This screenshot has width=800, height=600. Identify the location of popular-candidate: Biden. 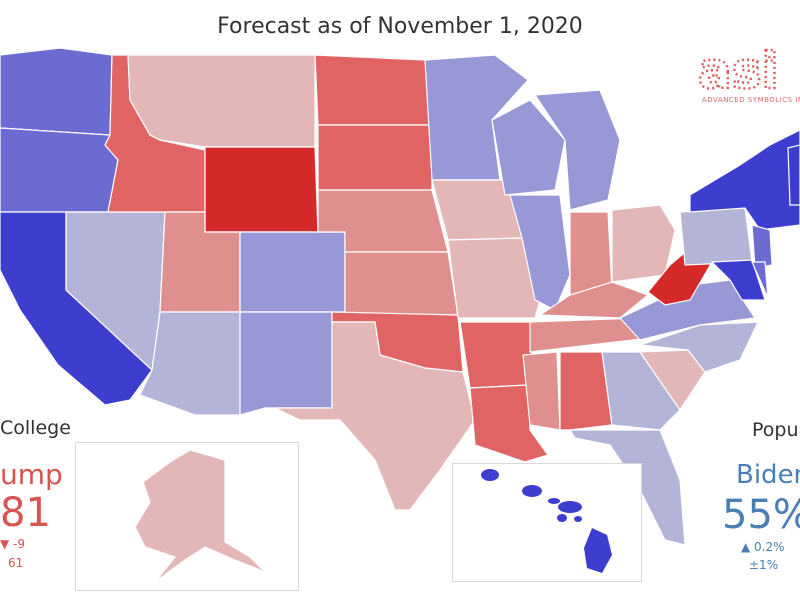
(768, 475).